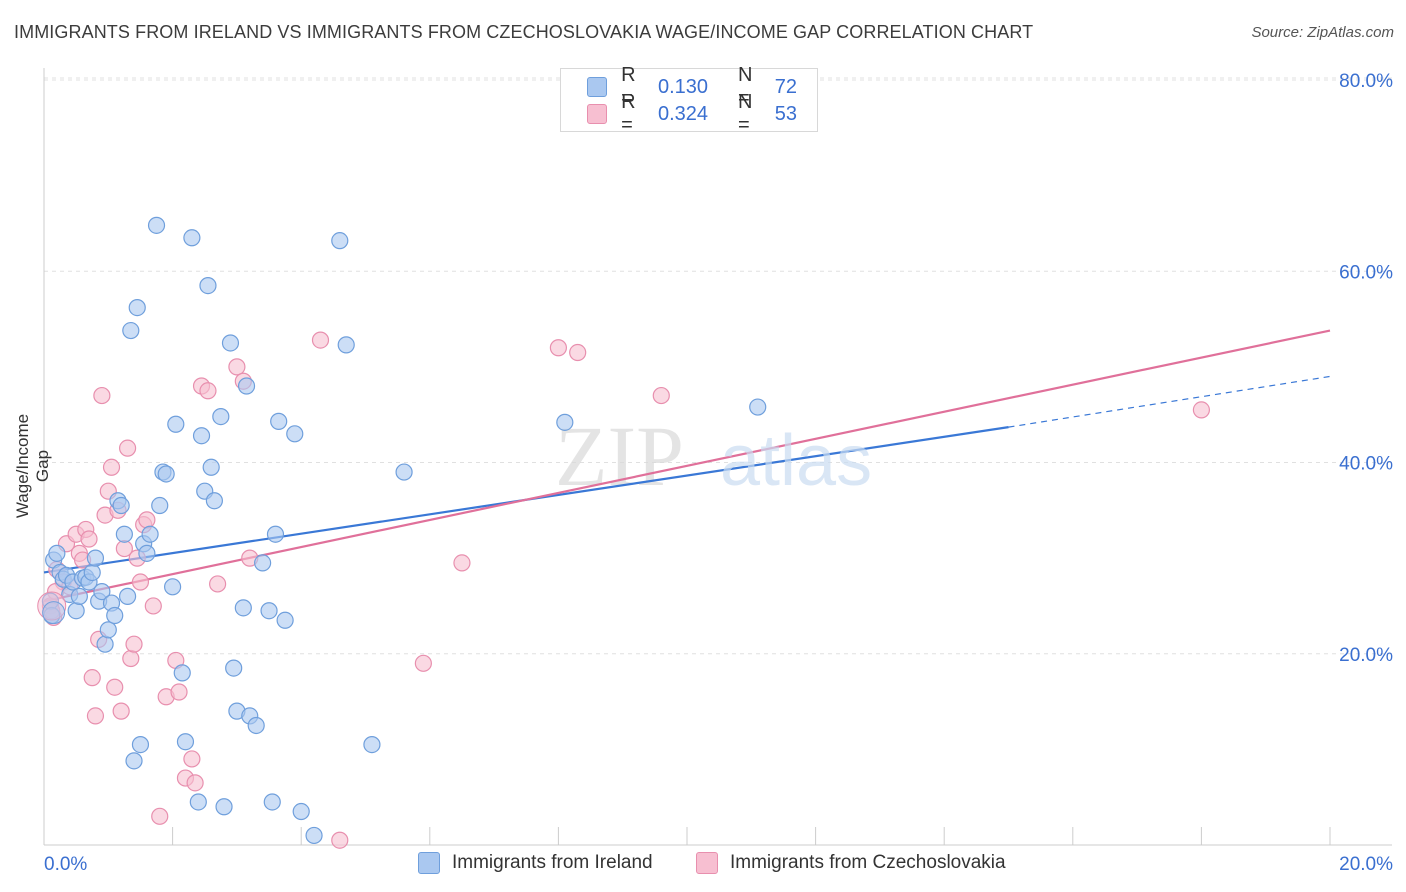 The width and height of the screenshot is (1406, 892). I want to click on legend-n-value: 53, so click(785, 113).